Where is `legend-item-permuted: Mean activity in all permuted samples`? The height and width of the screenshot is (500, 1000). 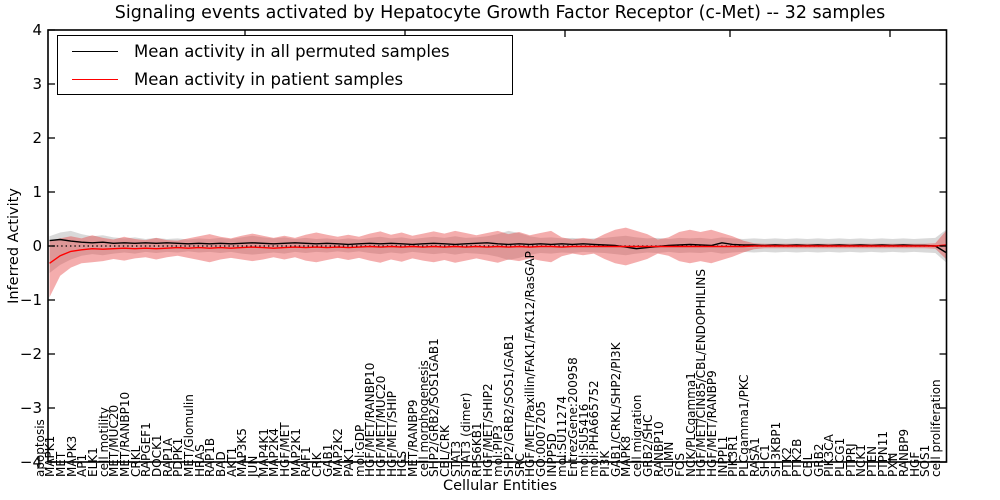
legend-item-permuted: Mean activity in all permuted samples is located at coordinates (292, 51).